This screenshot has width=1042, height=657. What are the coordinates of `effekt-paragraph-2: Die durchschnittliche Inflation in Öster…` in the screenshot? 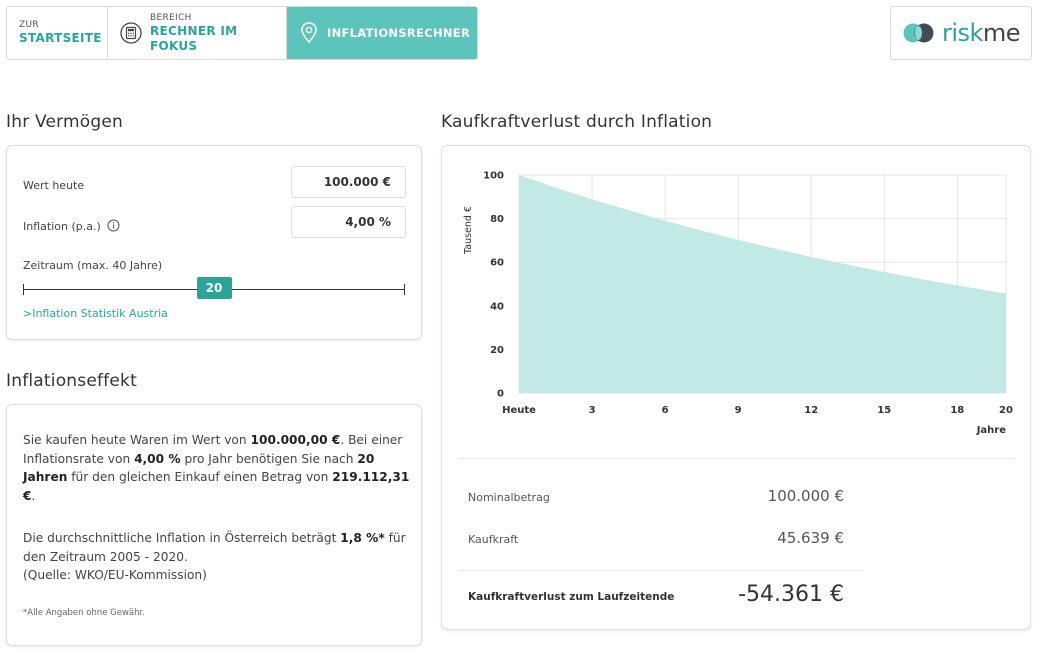 It's located at (214, 556).